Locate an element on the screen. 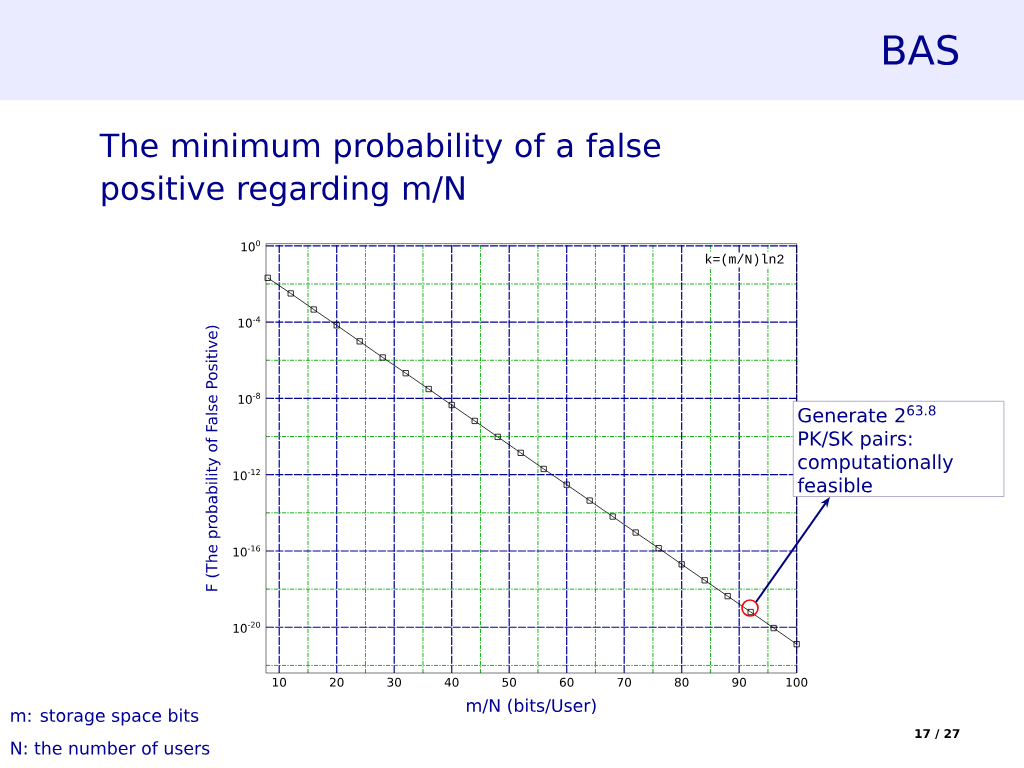  y-tick-label: 10$^{0}$ is located at coordinates (251, 246).